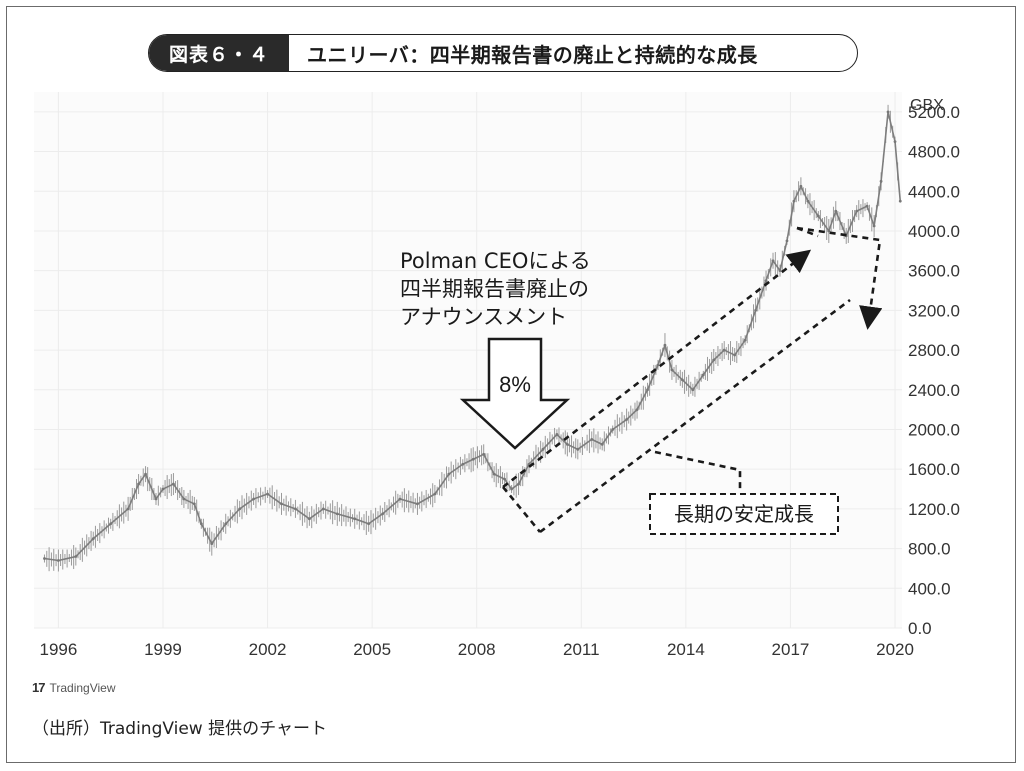  Describe the element at coordinates (929, 588) in the screenshot. I see `y-tick-label: 400.0` at that location.